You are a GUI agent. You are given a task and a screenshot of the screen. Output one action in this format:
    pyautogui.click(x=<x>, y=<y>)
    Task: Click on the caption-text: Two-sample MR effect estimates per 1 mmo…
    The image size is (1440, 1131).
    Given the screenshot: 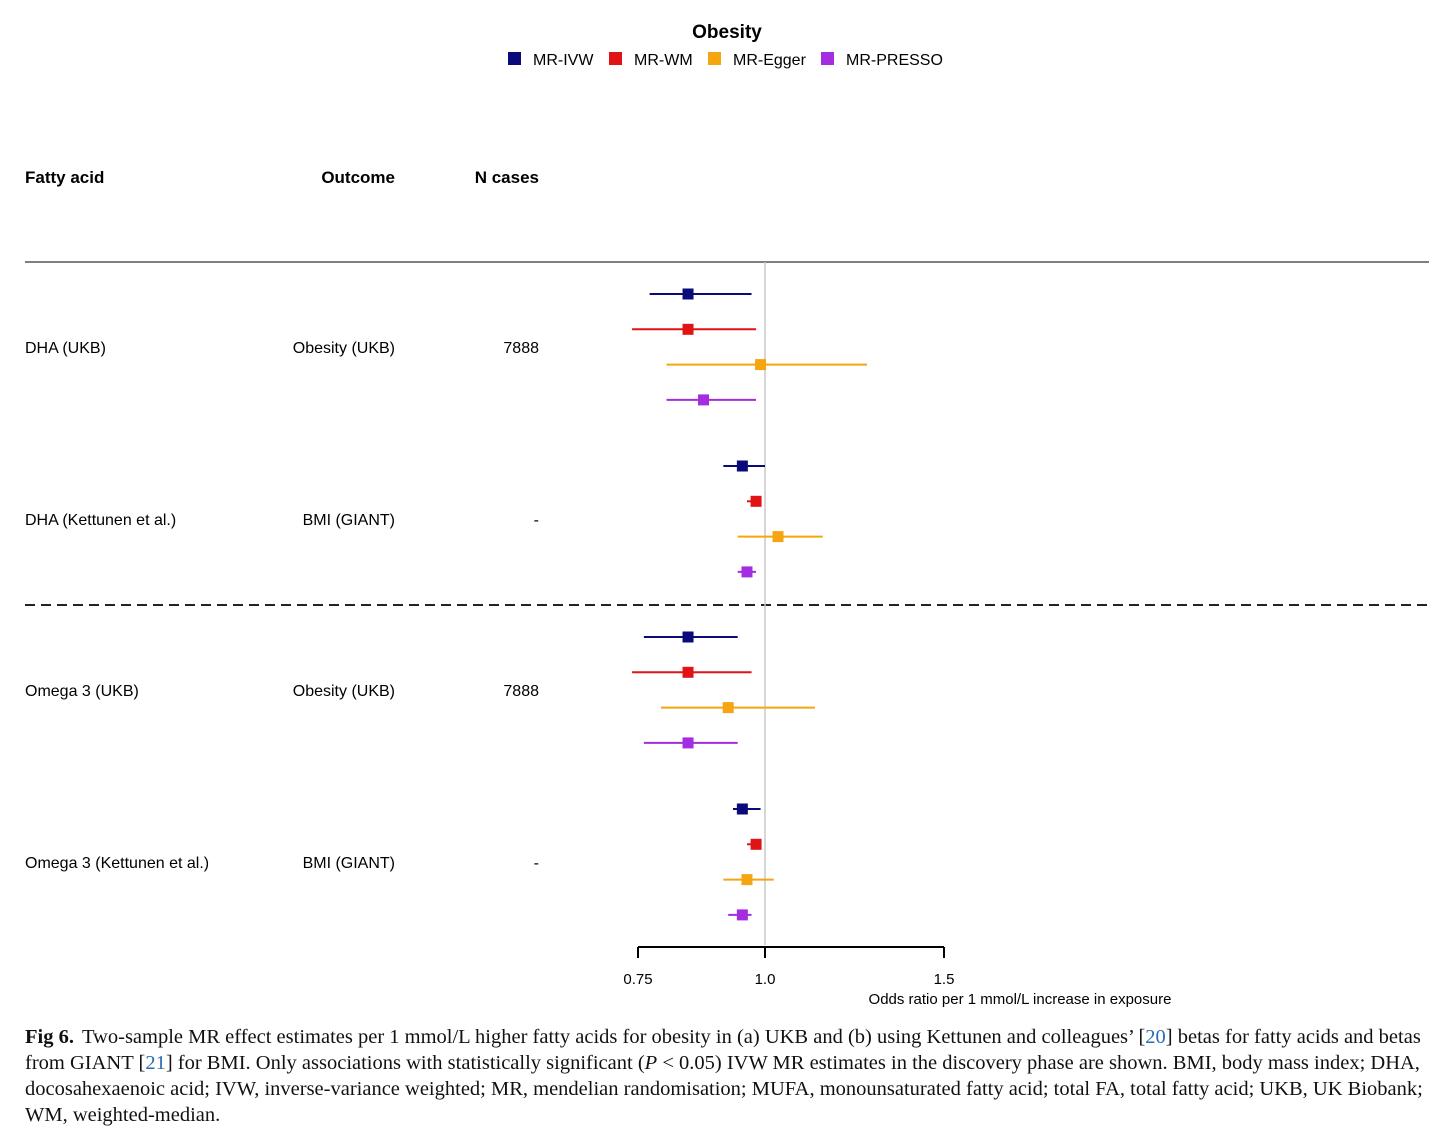 What is the action you would take?
    pyautogui.click(x=613, y=1037)
    